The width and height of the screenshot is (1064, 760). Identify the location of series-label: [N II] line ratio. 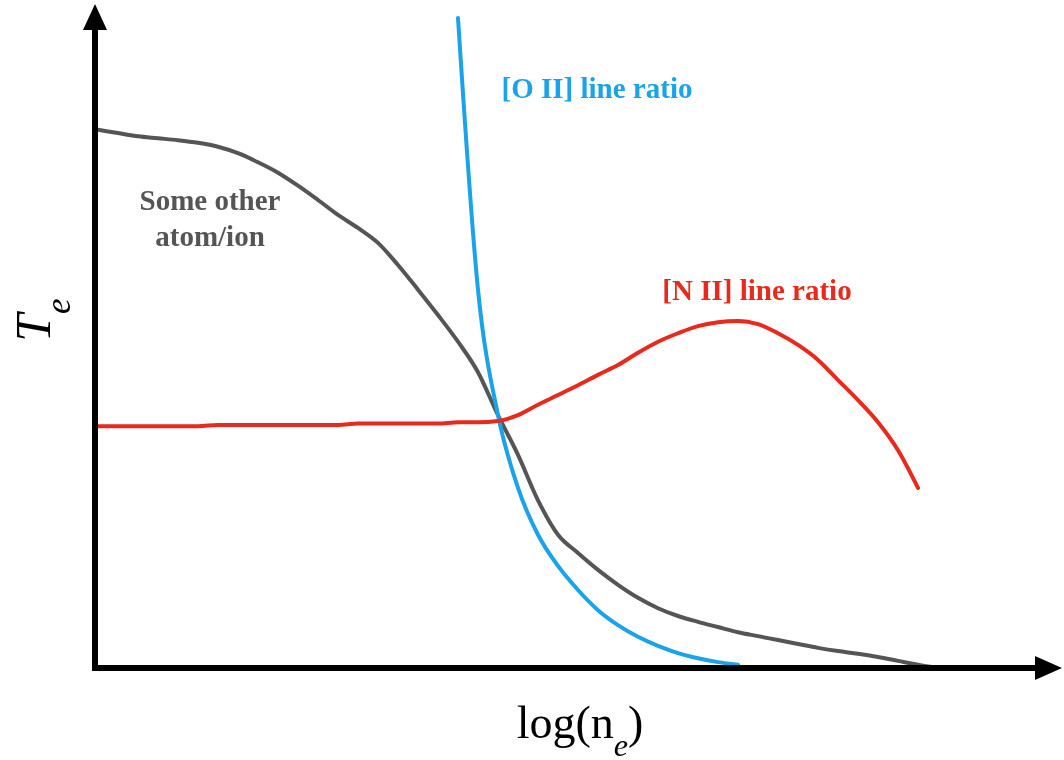
(757, 290).